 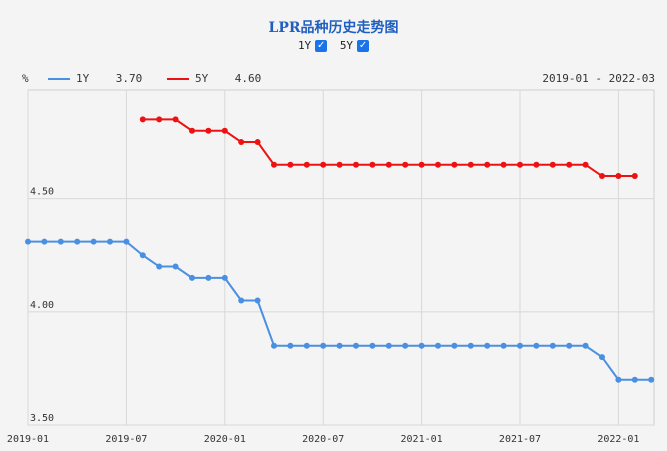 I want to click on x-tick-label: 2019-01, so click(x=28, y=439).